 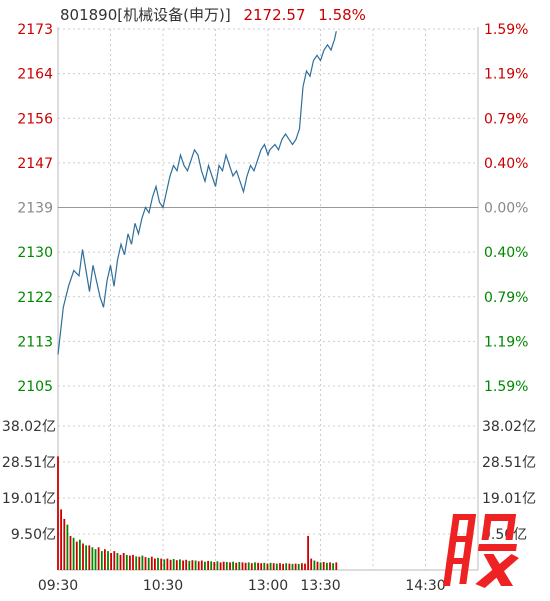 What do you see at coordinates (163, 586) in the screenshot?
I see `time-tick-label: 10:30` at bounding box center [163, 586].